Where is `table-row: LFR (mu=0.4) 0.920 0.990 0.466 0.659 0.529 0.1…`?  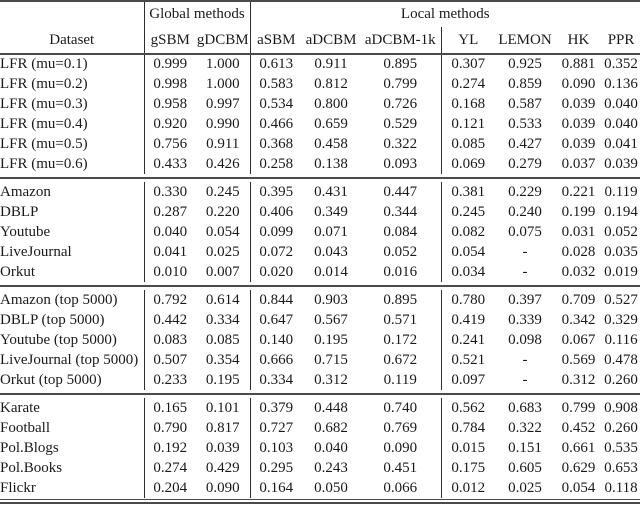 table-row: LFR (mu=0.4) 0.920 0.990 0.466 0.659 0.529 0.1… is located at coordinates (320, 124).